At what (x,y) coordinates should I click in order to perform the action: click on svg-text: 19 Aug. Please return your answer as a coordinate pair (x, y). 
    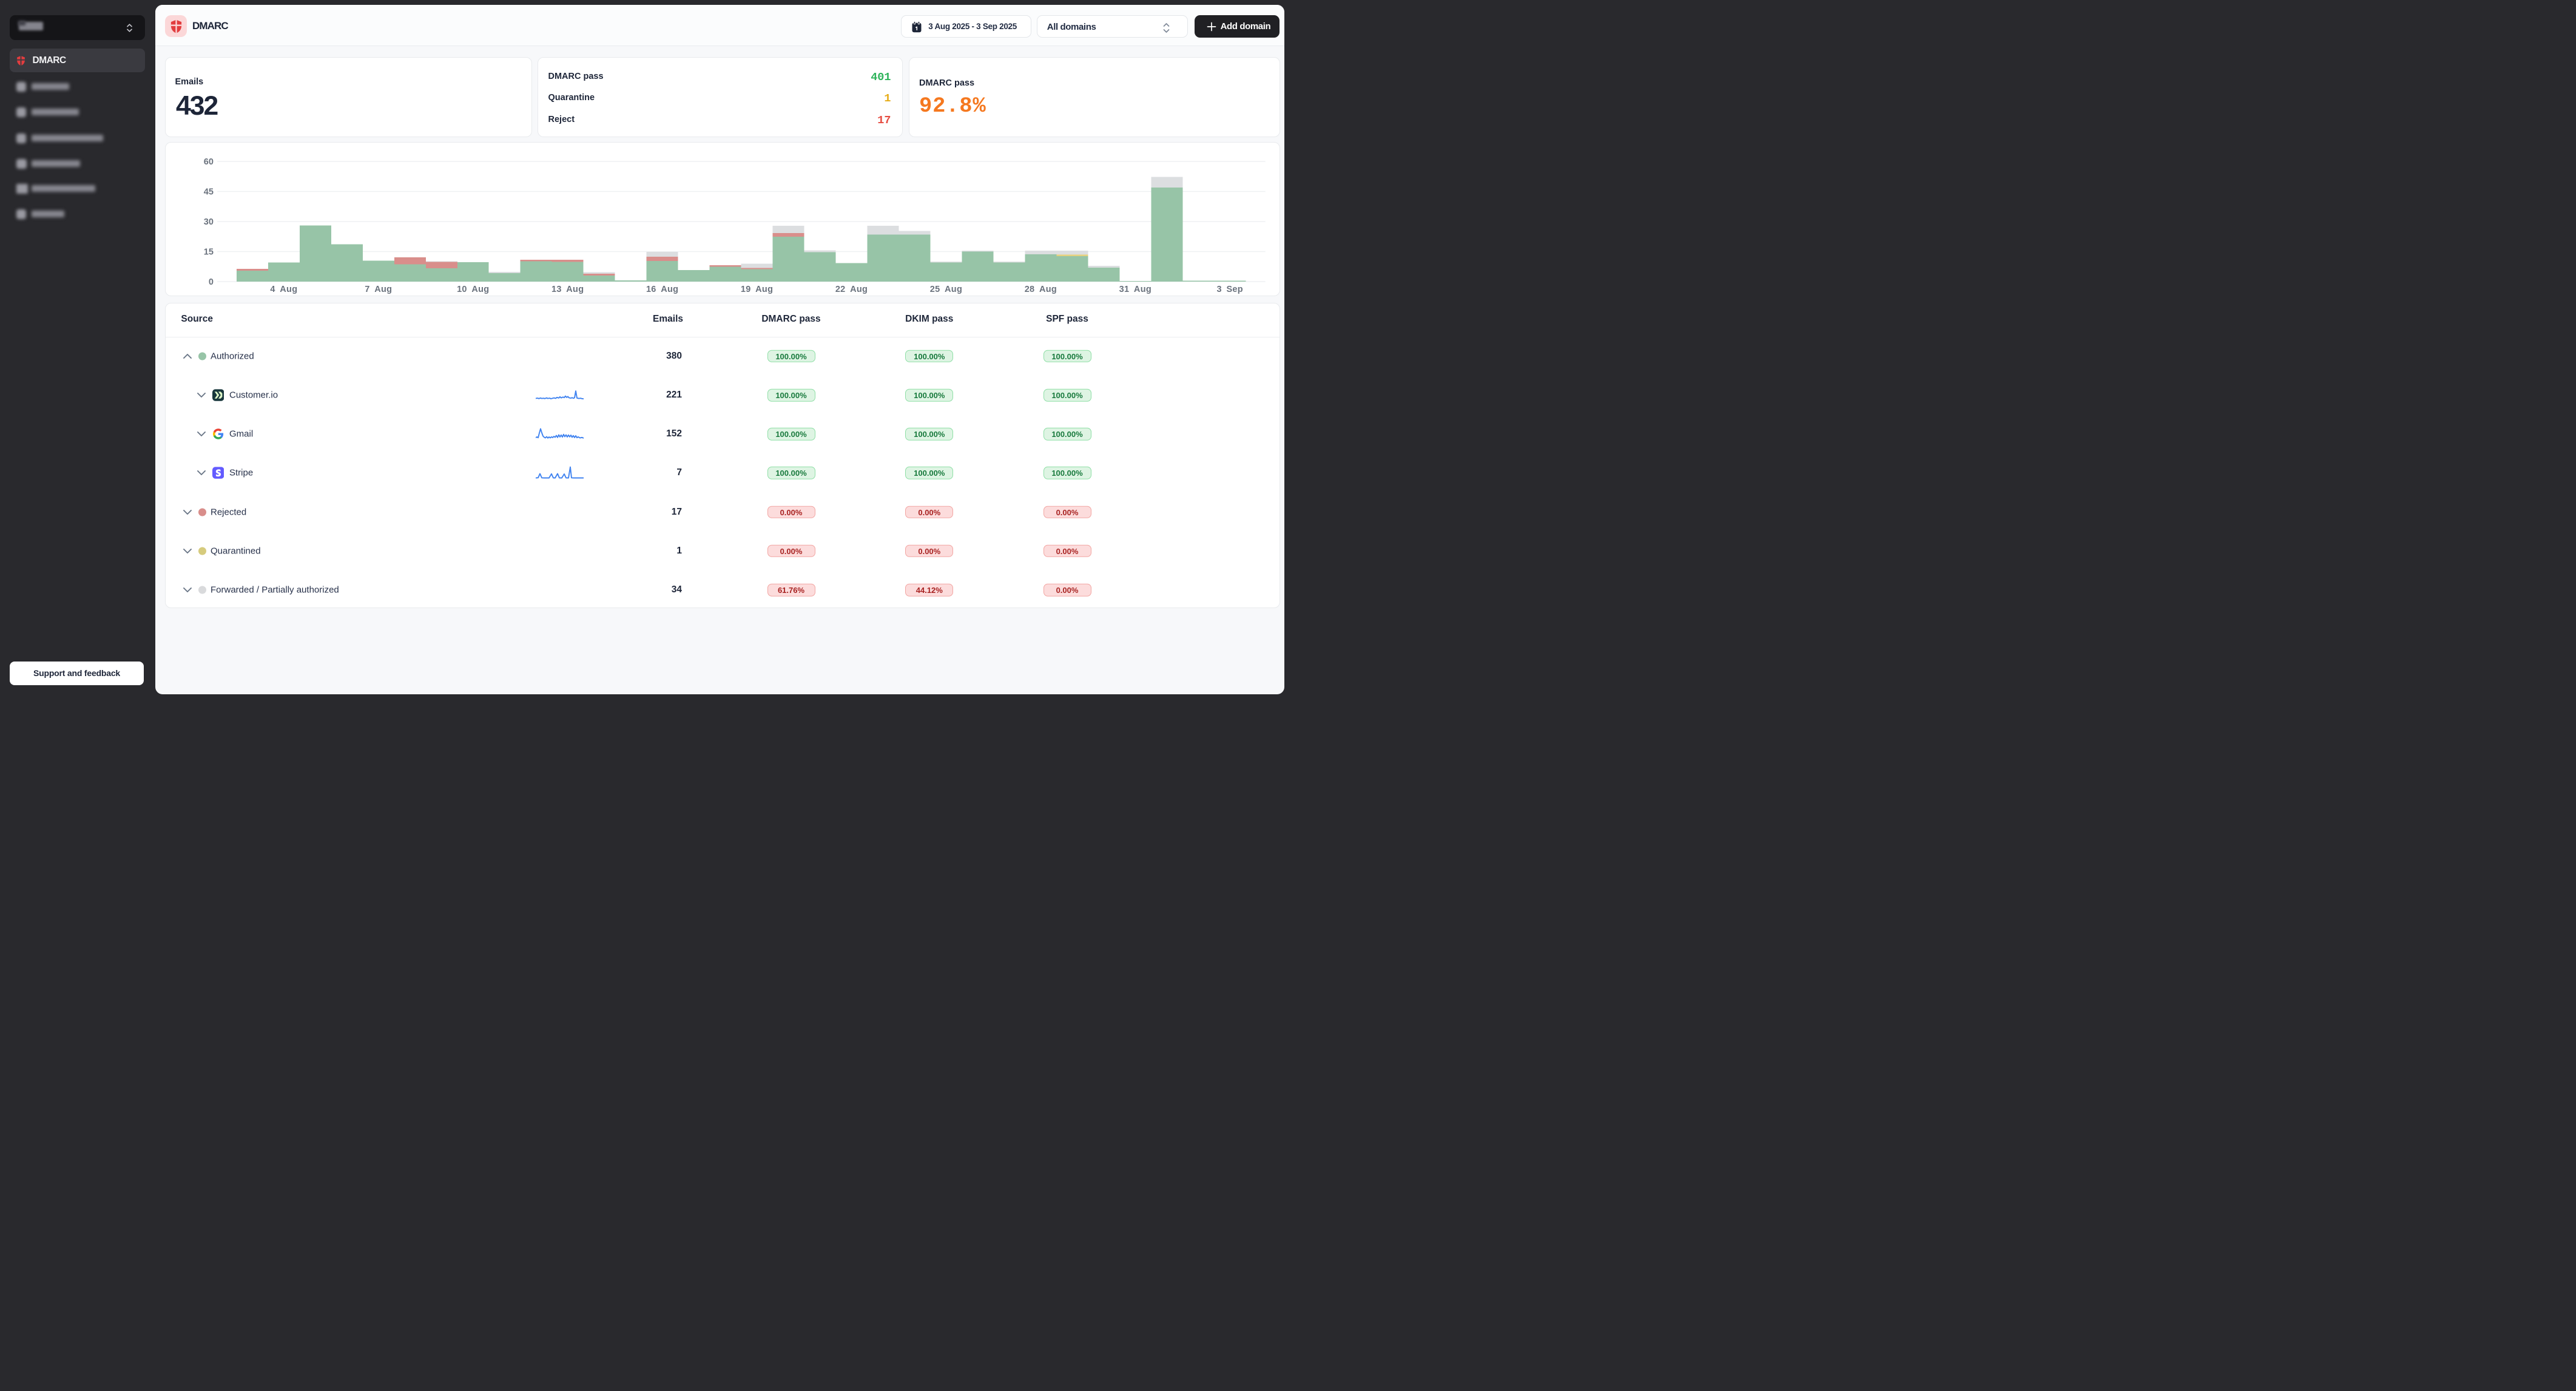
    Looking at the image, I should click on (756, 289).